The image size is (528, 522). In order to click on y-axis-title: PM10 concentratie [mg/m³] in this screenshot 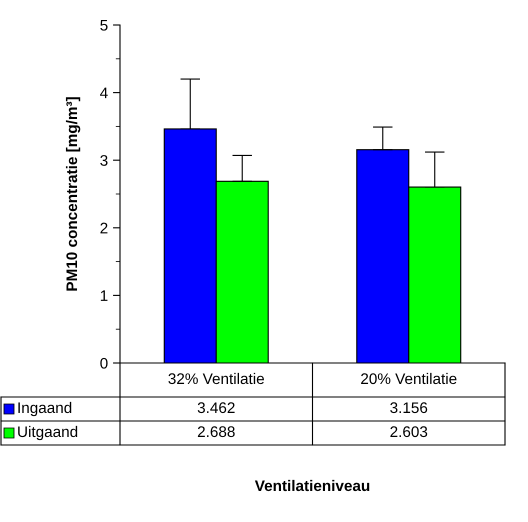, I will do `click(73, 194)`.